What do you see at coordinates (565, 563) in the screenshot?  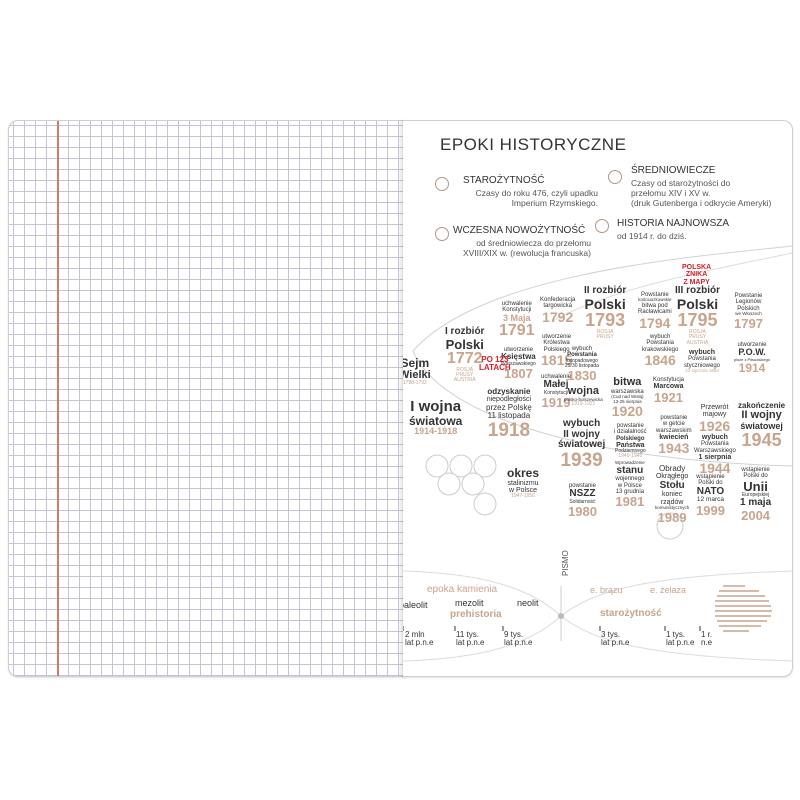 I see `timeline-writing-label: PISMO` at bounding box center [565, 563].